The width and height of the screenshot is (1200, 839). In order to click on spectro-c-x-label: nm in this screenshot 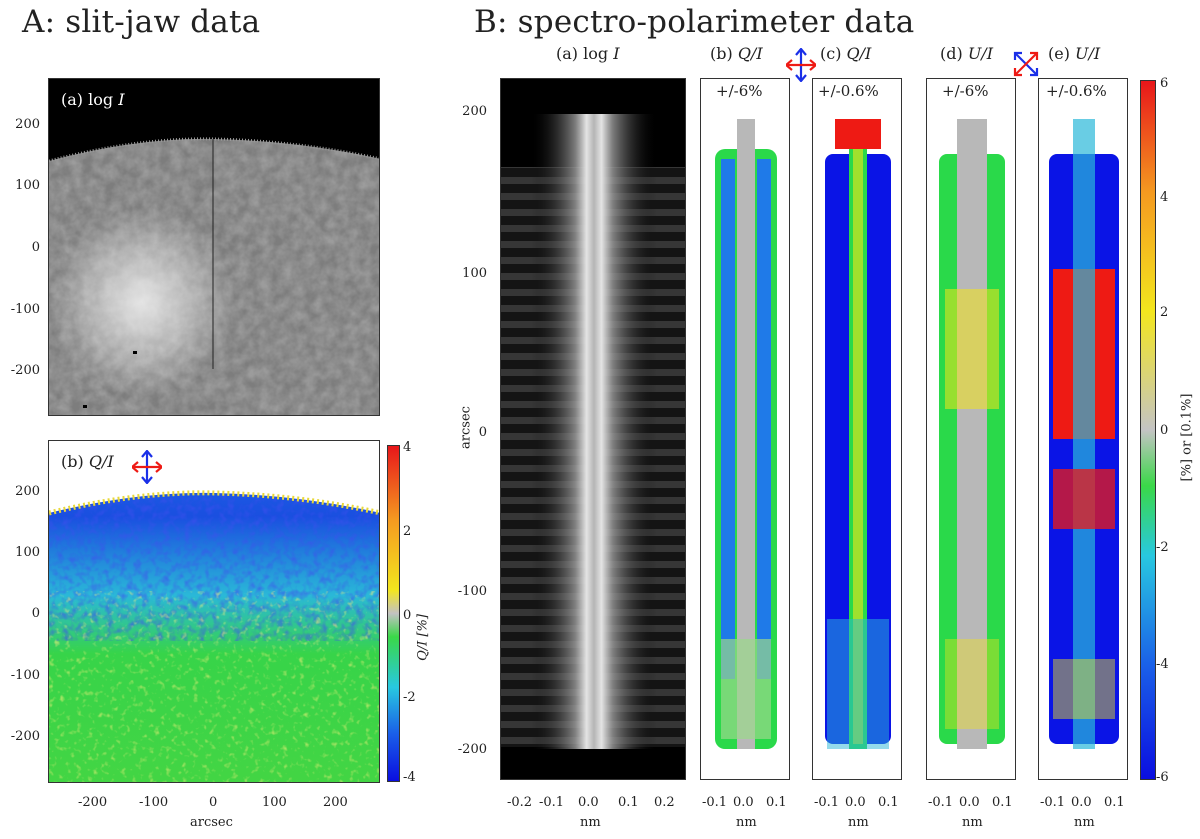, I will do `click(858, 822)`.